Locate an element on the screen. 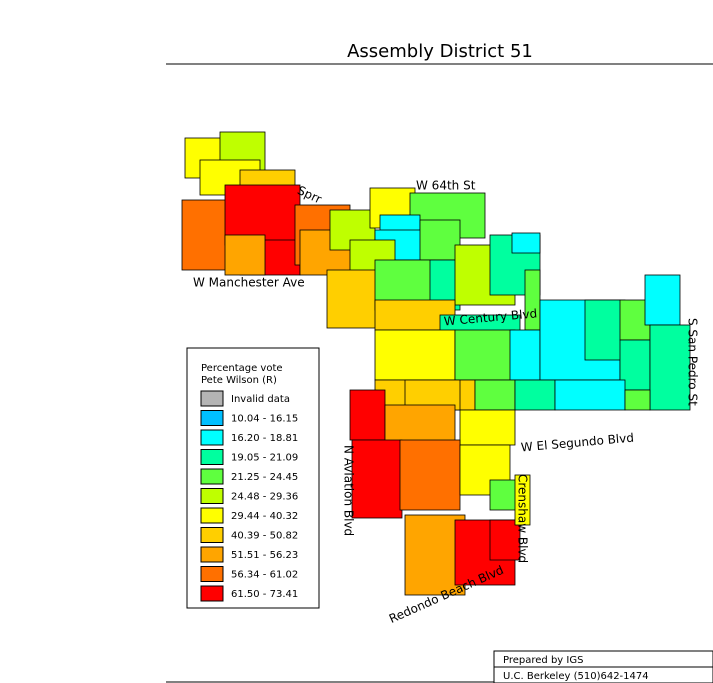 The image size is (713, 683). street-label: W 64th St is located at coordinates (446, 186).